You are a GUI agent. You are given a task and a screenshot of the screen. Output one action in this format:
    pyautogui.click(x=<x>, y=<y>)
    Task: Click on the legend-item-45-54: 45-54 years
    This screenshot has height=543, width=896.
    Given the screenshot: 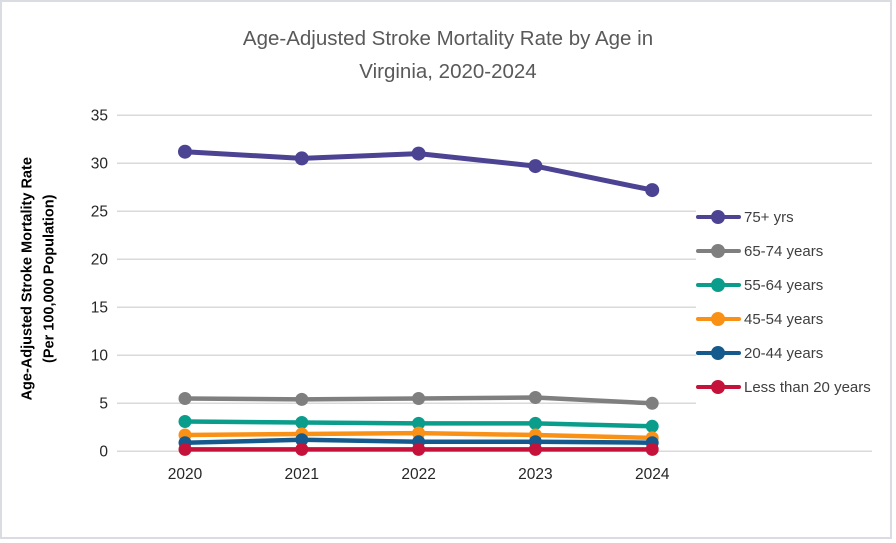 What is the action you would take?
    pyautogui.click(x=793, y=319)
    